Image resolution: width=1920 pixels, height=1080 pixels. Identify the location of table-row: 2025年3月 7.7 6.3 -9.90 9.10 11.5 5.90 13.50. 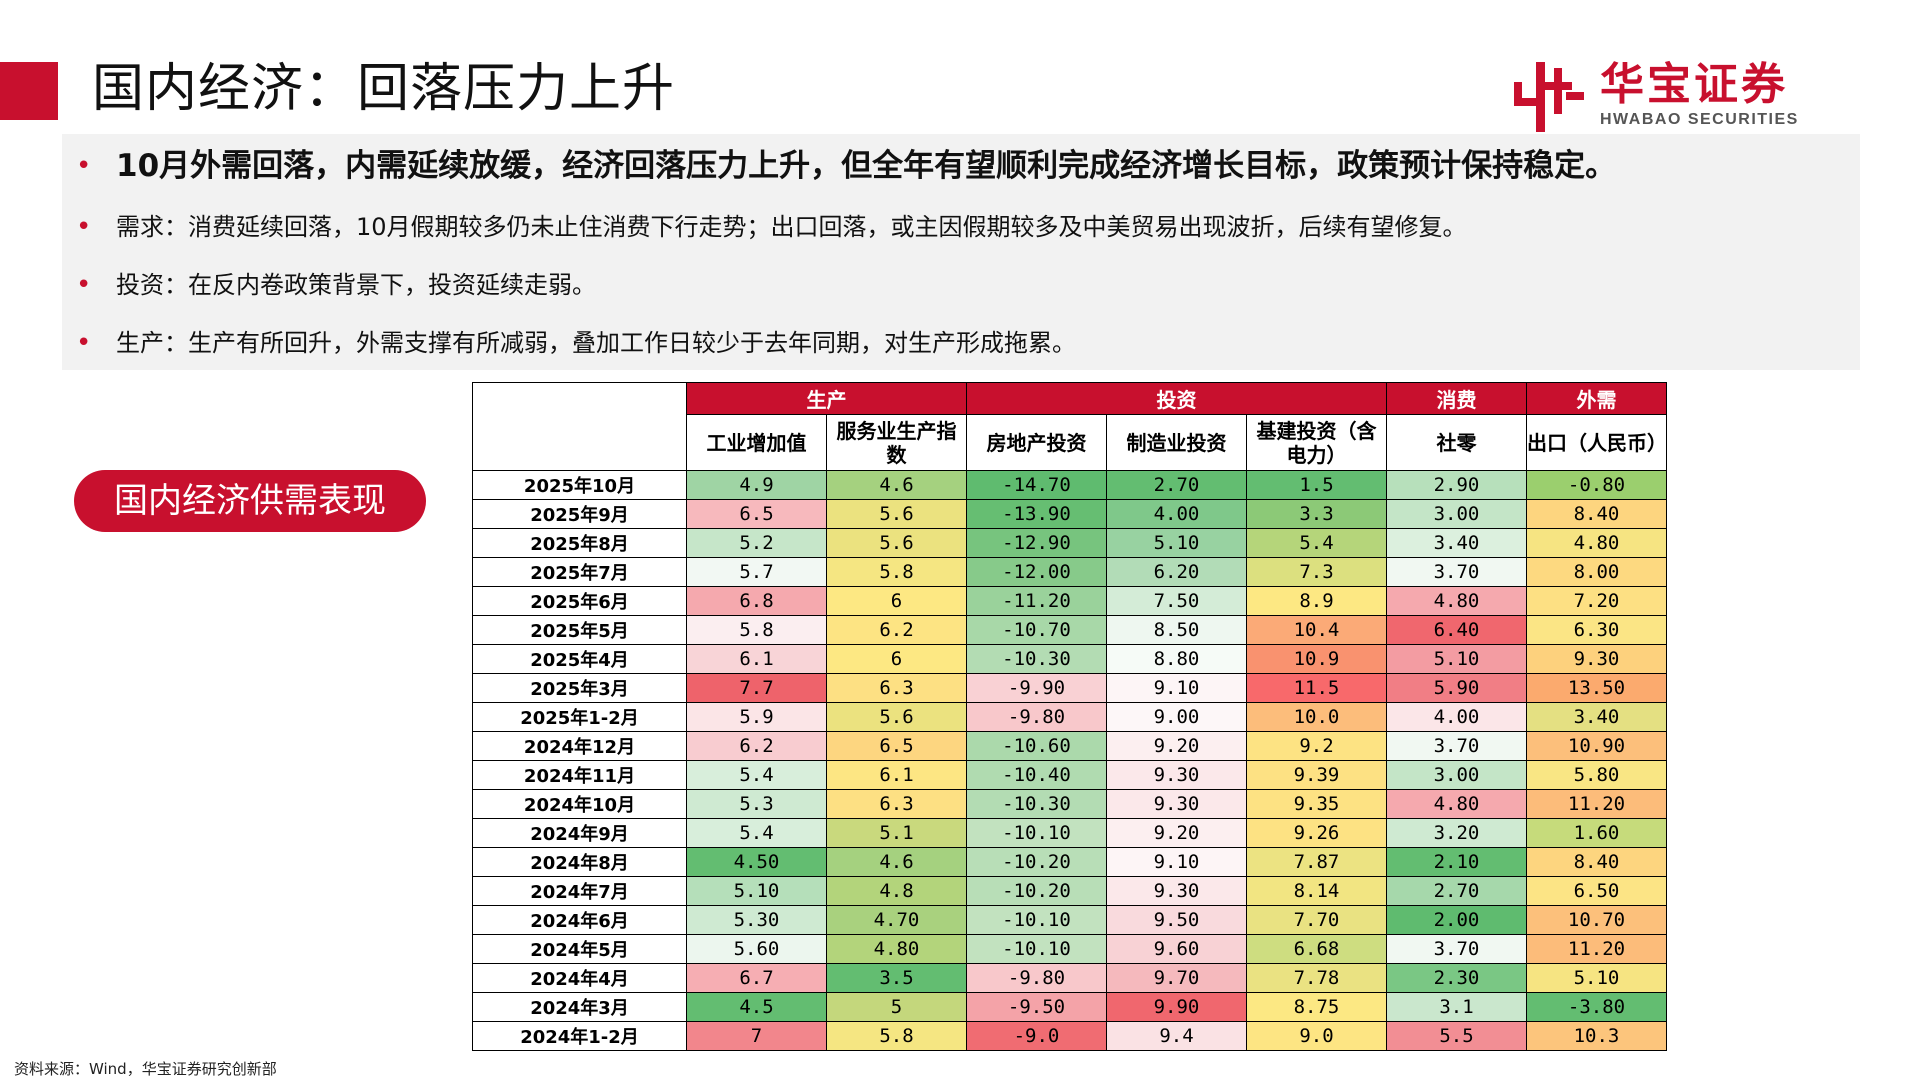
(1069, 688).